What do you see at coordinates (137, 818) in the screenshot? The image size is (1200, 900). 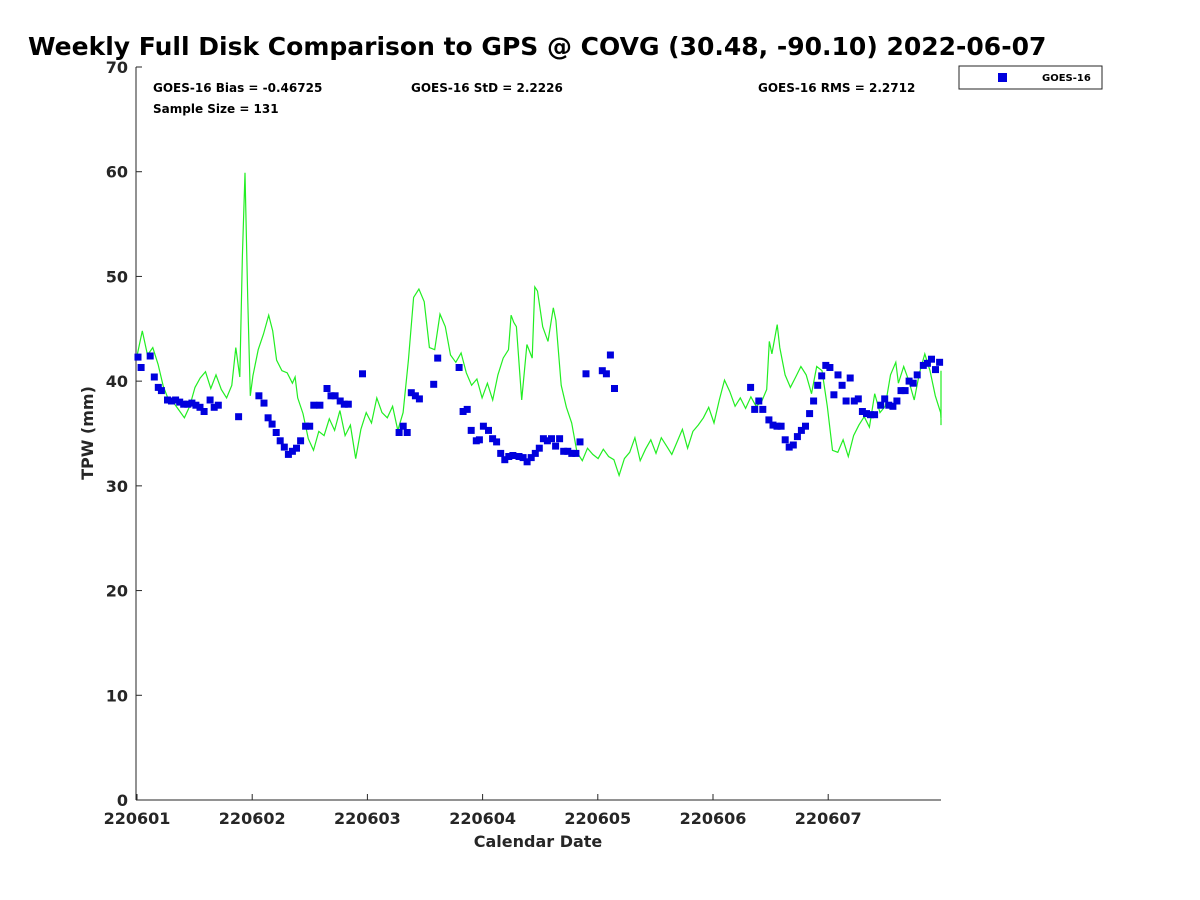 I see `x-tick-label: 220601` at bounding box center [137, 818].